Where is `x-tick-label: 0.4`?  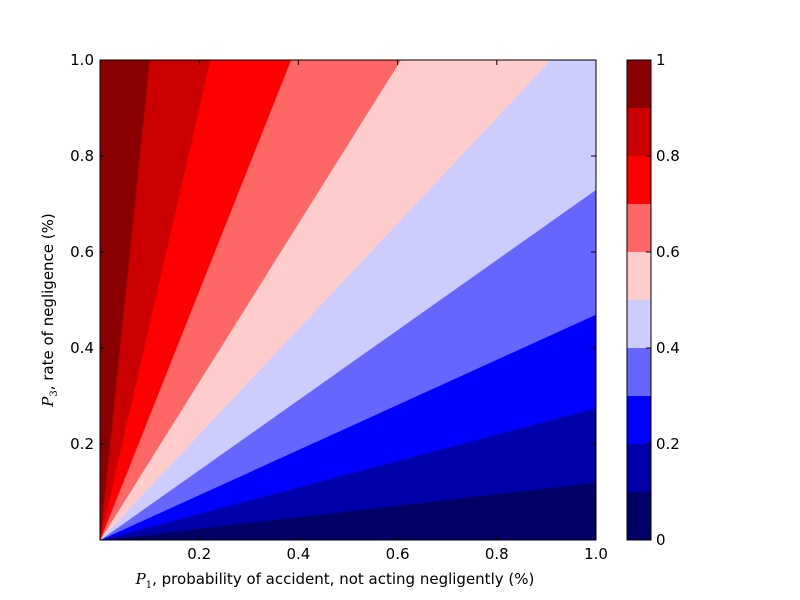 x-tick-label: 0.4 is located at coordinates (298, 554).